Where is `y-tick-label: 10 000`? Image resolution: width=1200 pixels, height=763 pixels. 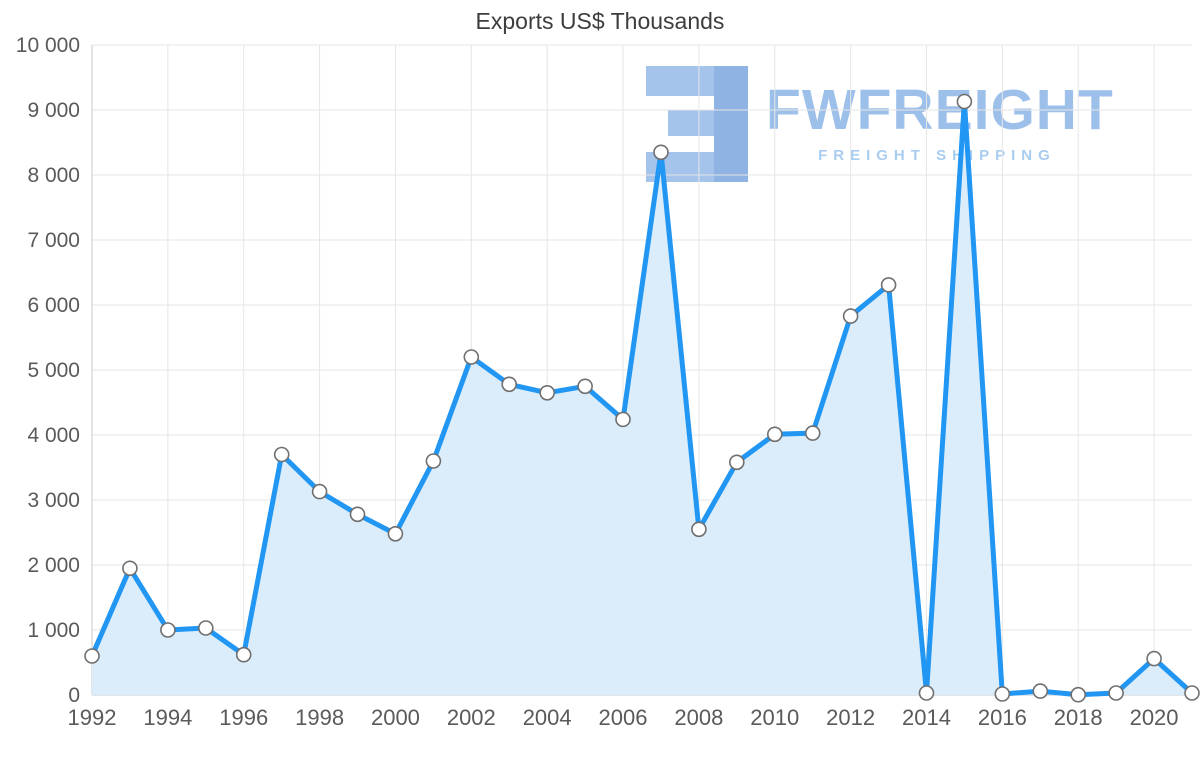
y-tick-label: 10 000 is located at coordinates (48, 45).